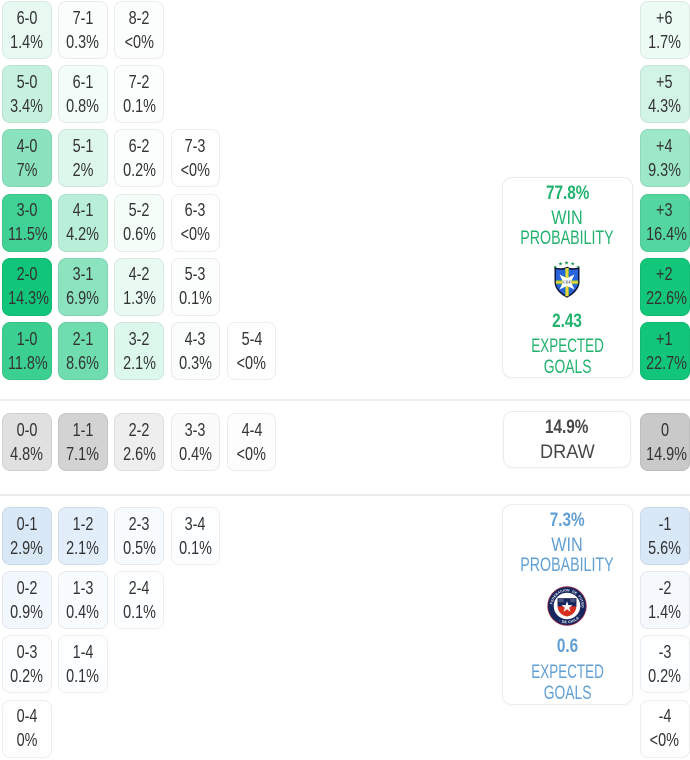 This screenshot has height=760, width=690. What do you see at coordinates (567, 282) in the screenshot?
I see `svg-text: CBF` at bounding box center [567, 282].